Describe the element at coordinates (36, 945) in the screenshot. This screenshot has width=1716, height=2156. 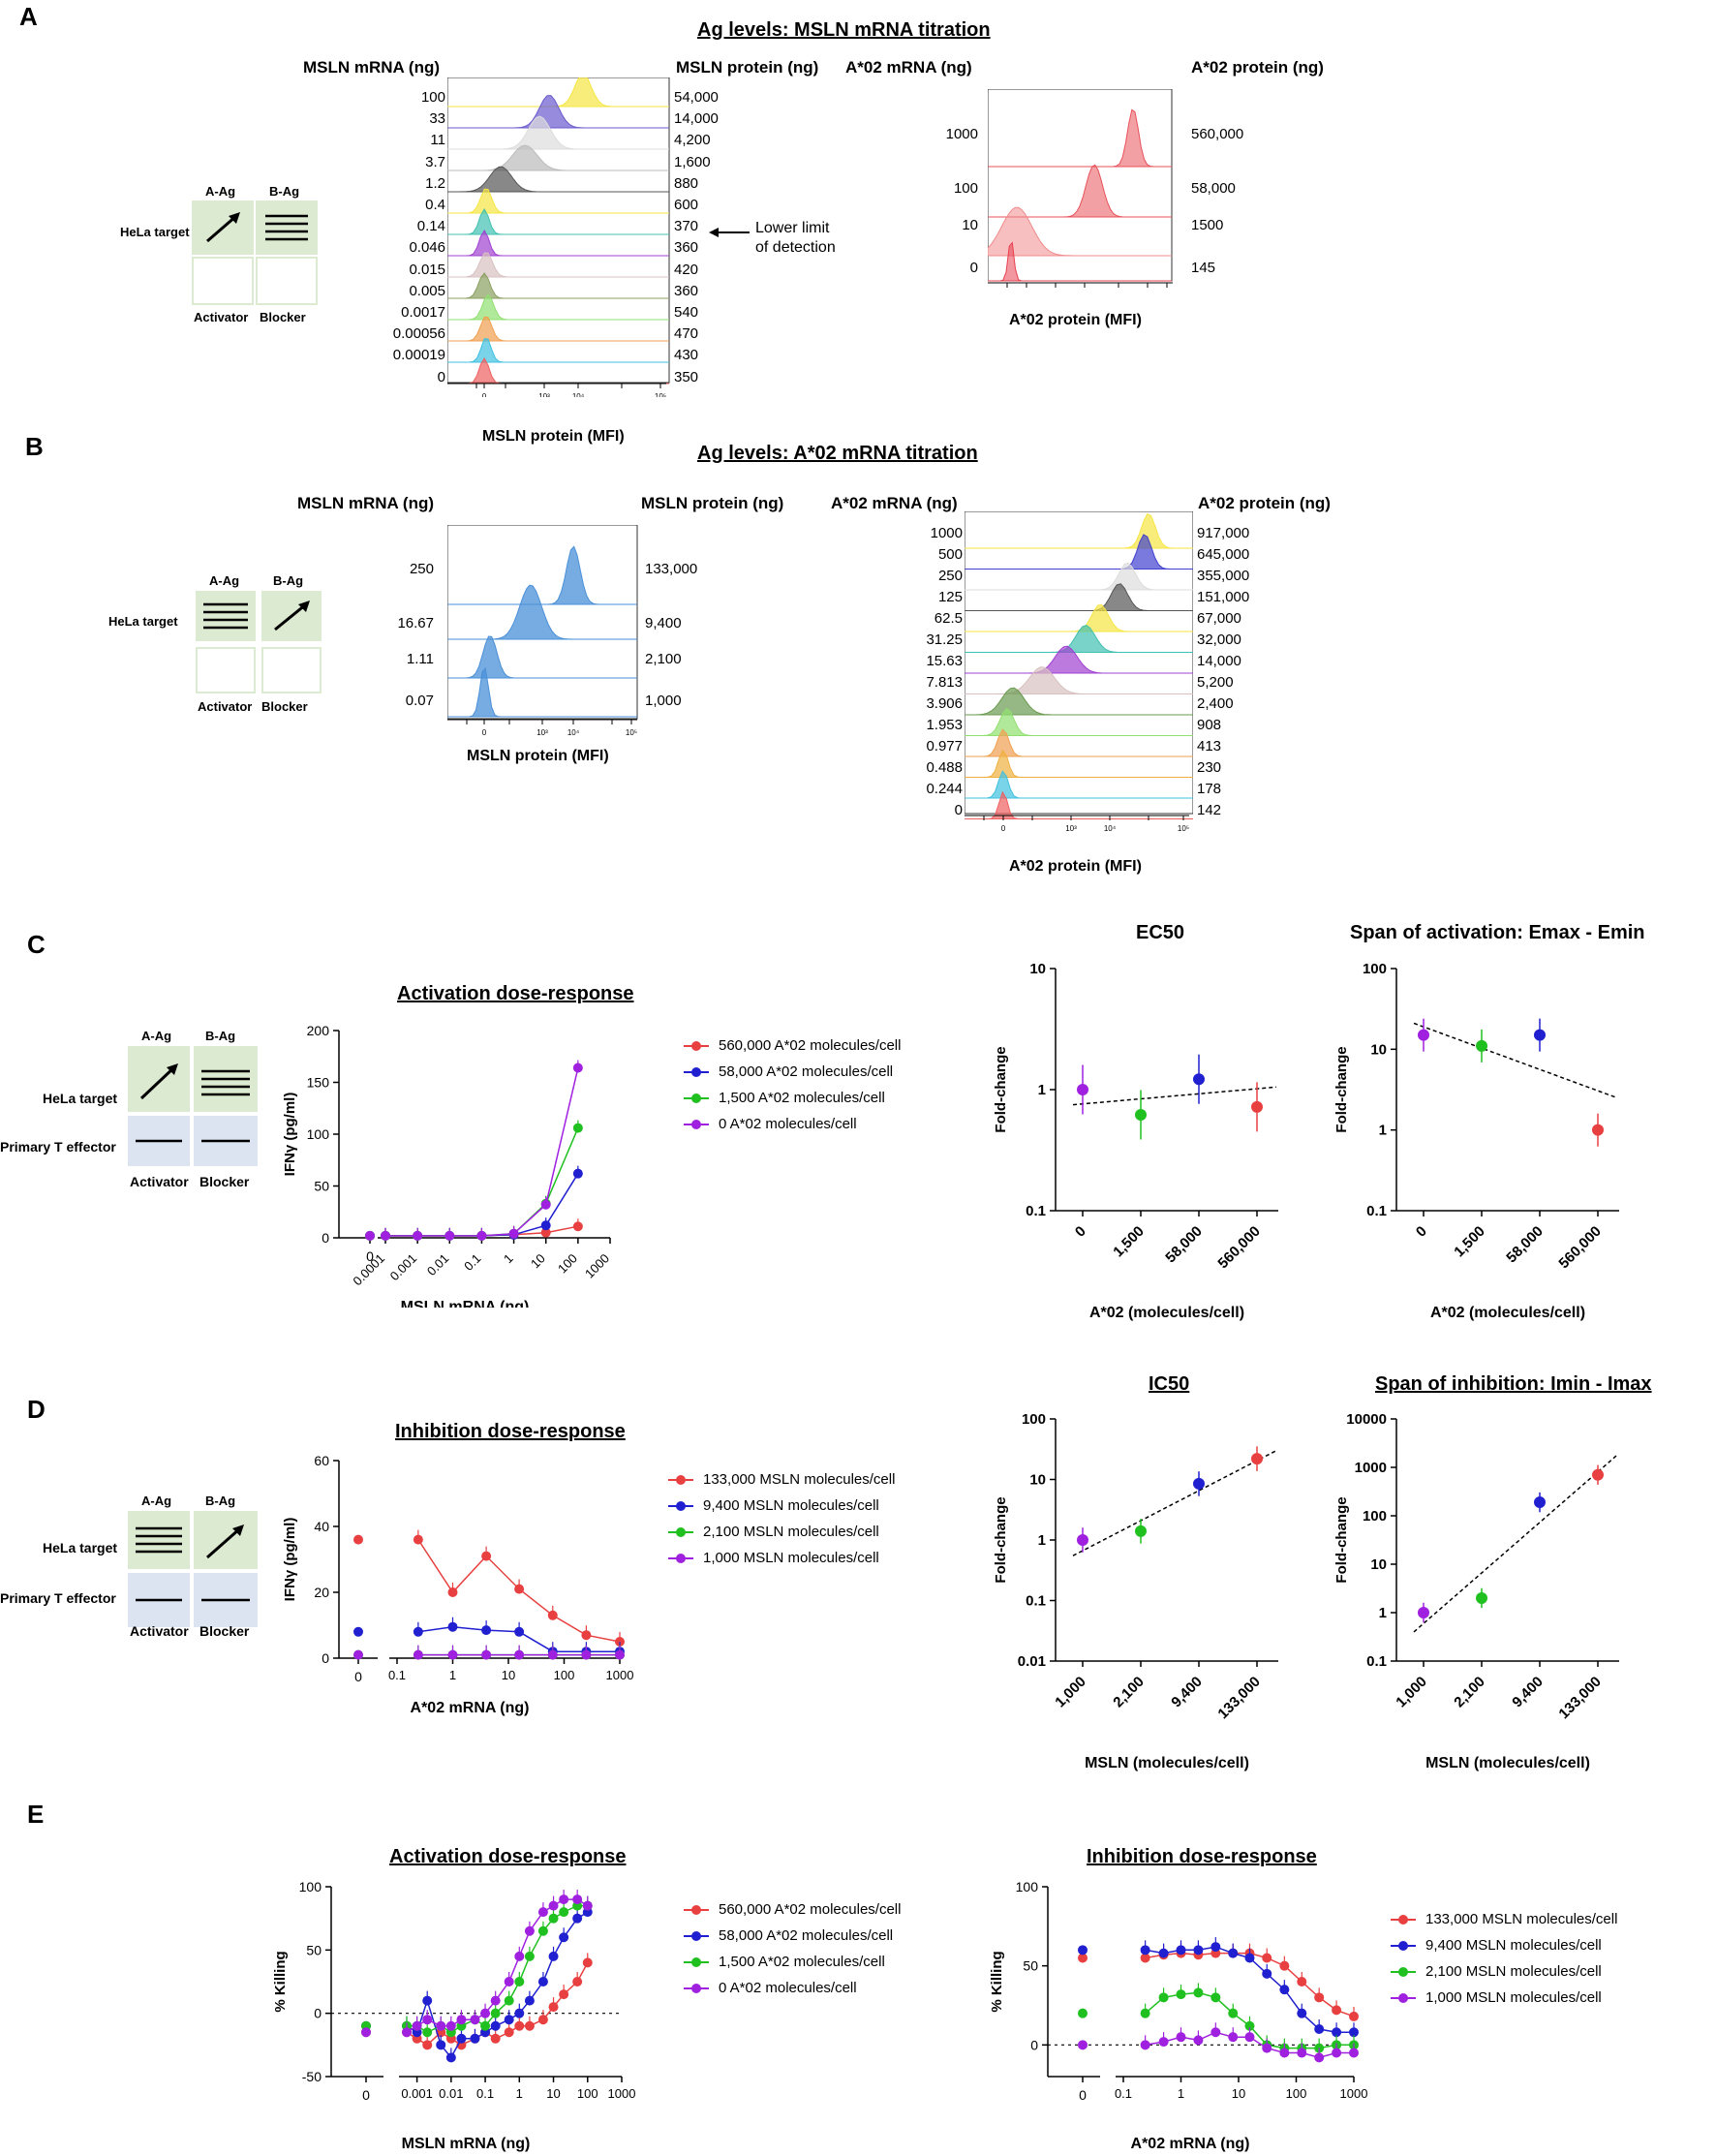
I see `panel-label-c: C` at that location.